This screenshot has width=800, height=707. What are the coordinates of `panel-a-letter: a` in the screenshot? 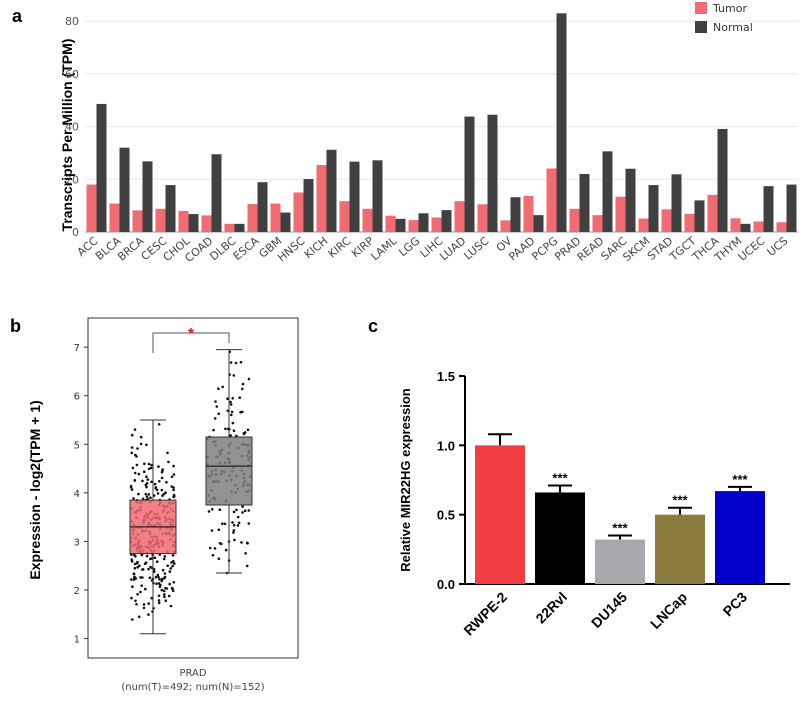 It's located at (17, 16).